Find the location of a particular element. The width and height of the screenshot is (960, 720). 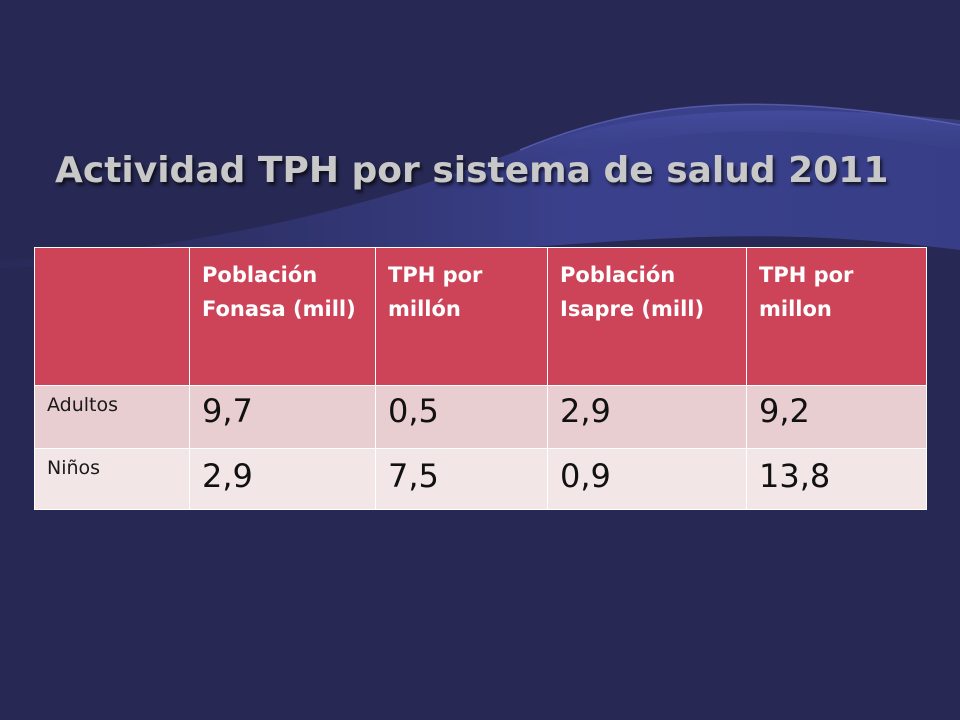

table-cell: 7,5 is located at coordinates (461, 479).